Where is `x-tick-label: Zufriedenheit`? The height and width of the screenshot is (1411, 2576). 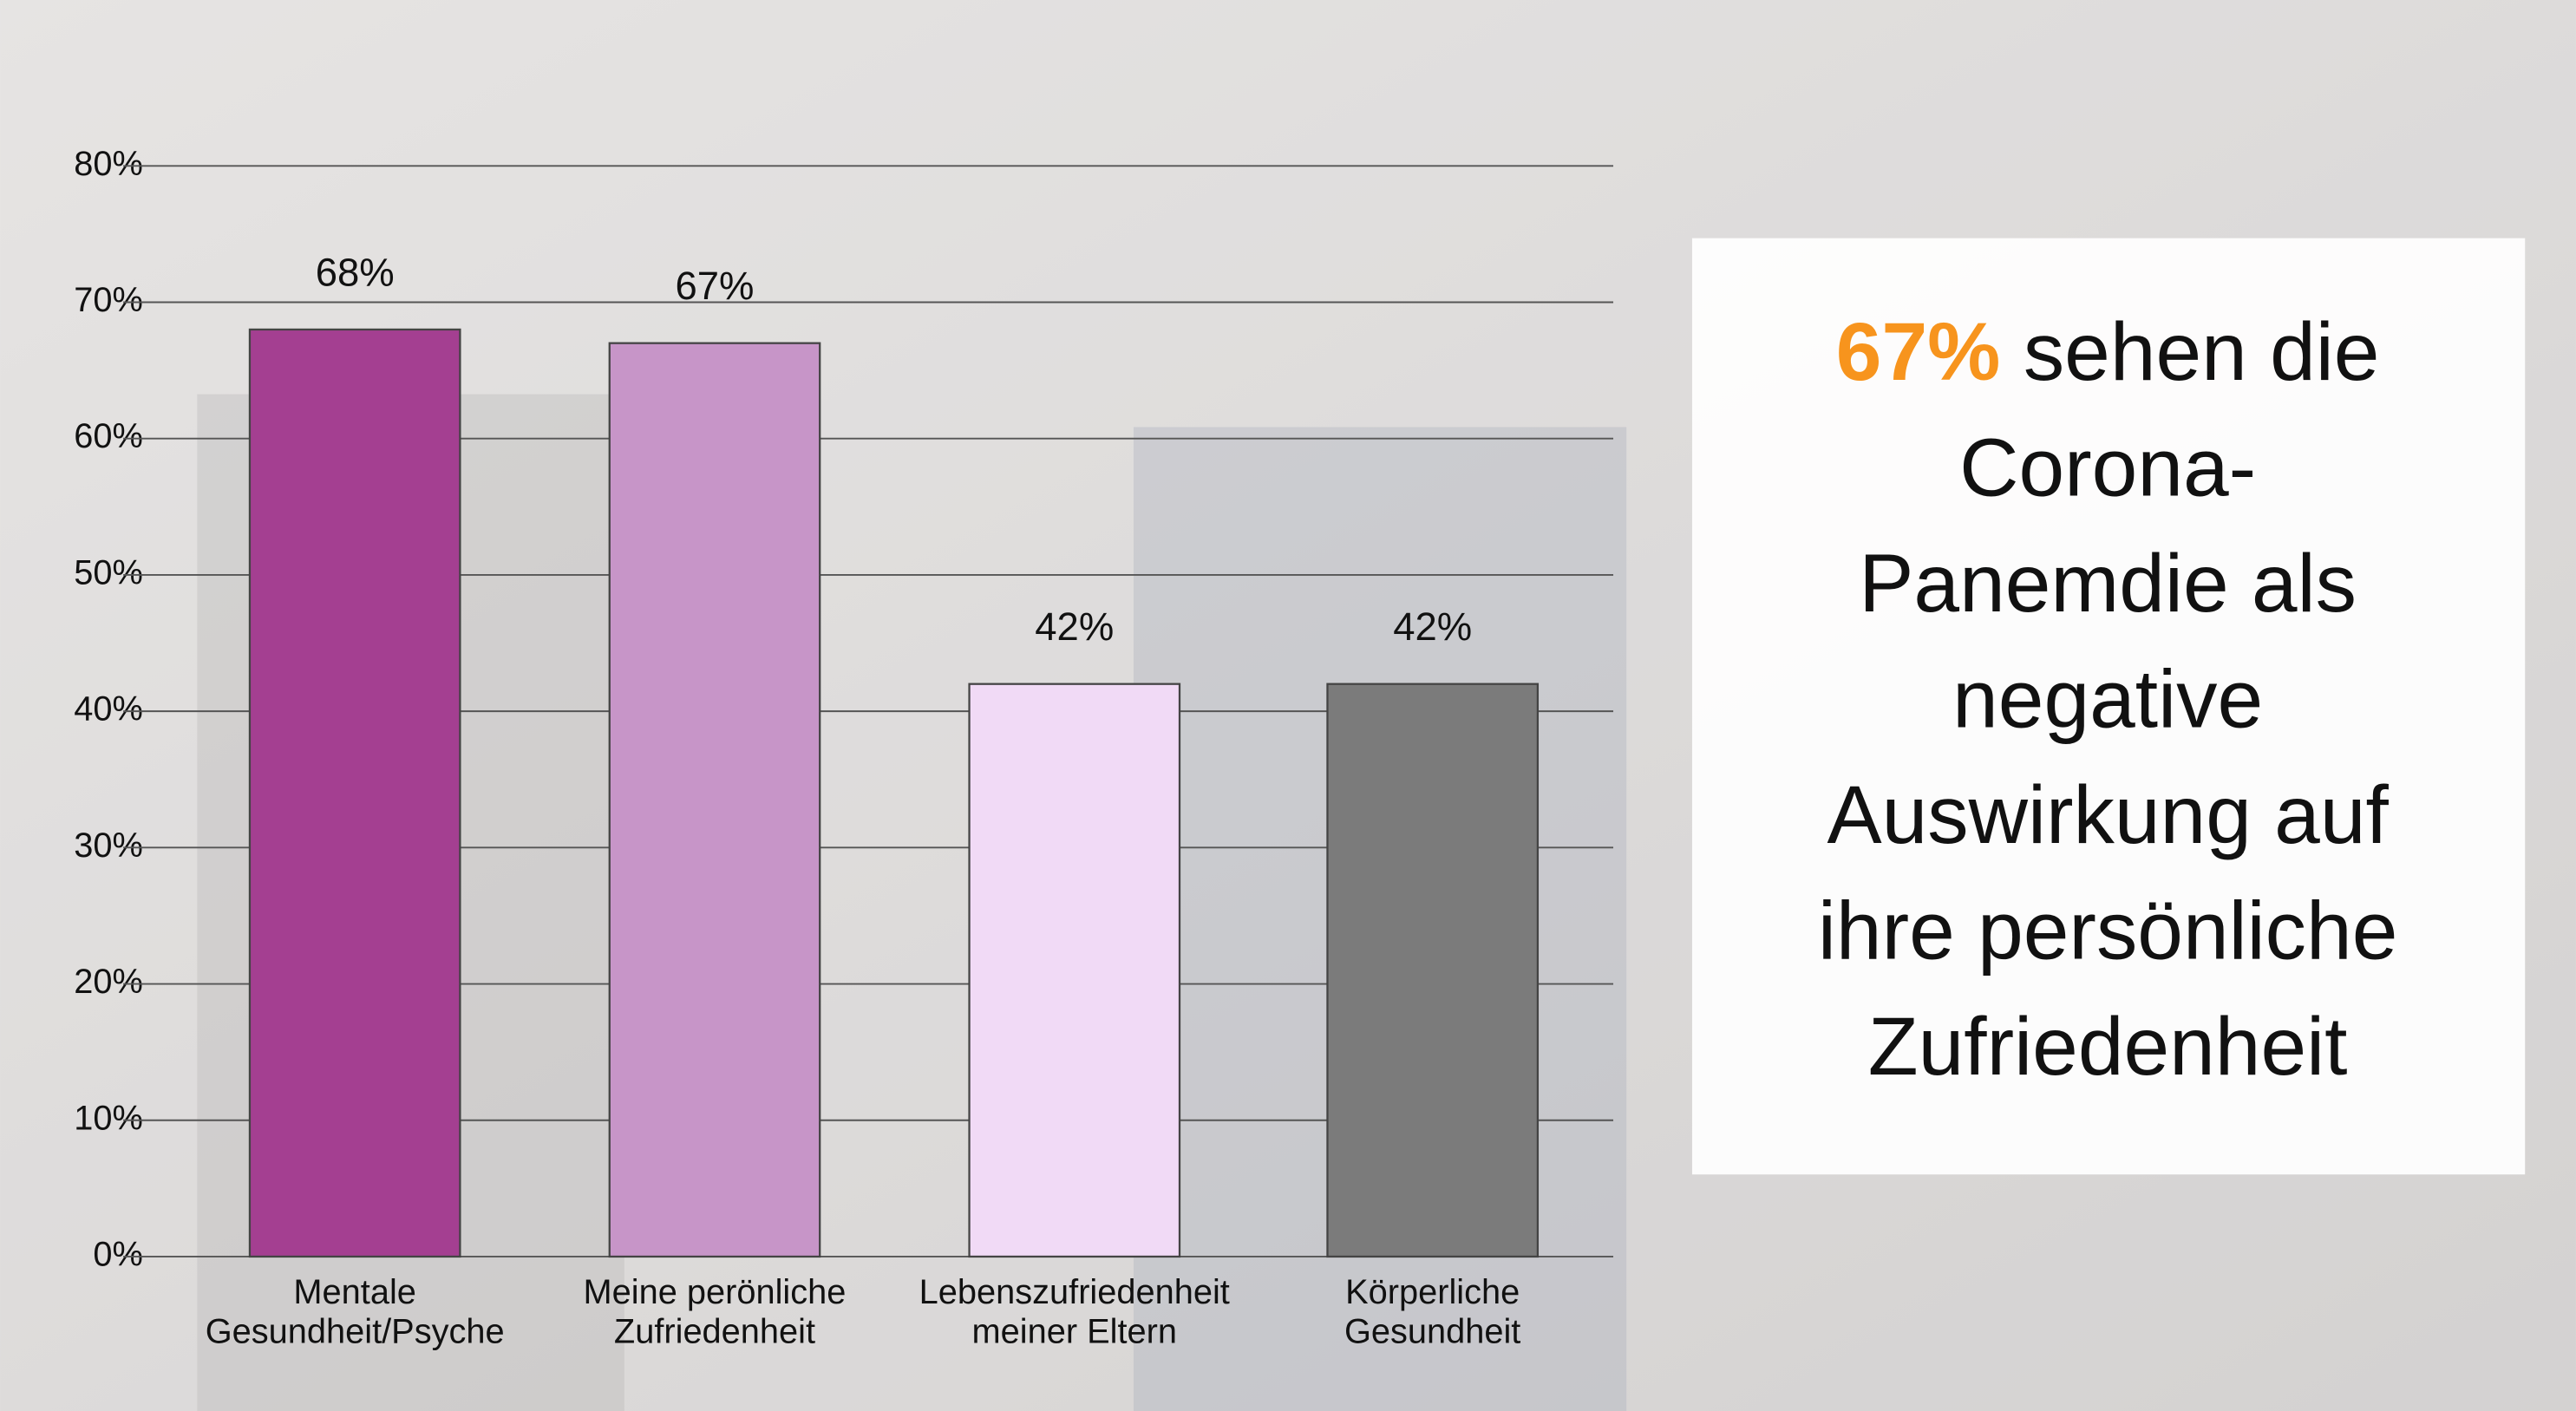
x-tick-label: Zufriedenheit is located at coordinates (714, 1331).